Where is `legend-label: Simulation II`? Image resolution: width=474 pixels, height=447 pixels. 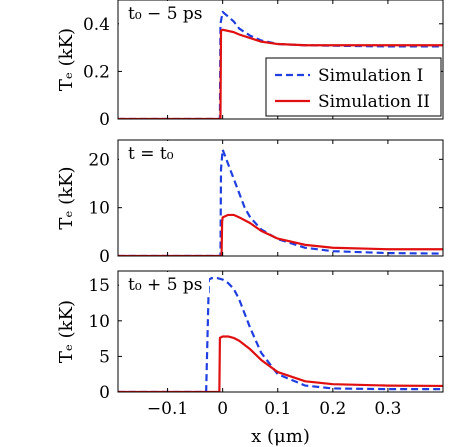
legend-label: Simulation II is located at coordinates (374, 102).